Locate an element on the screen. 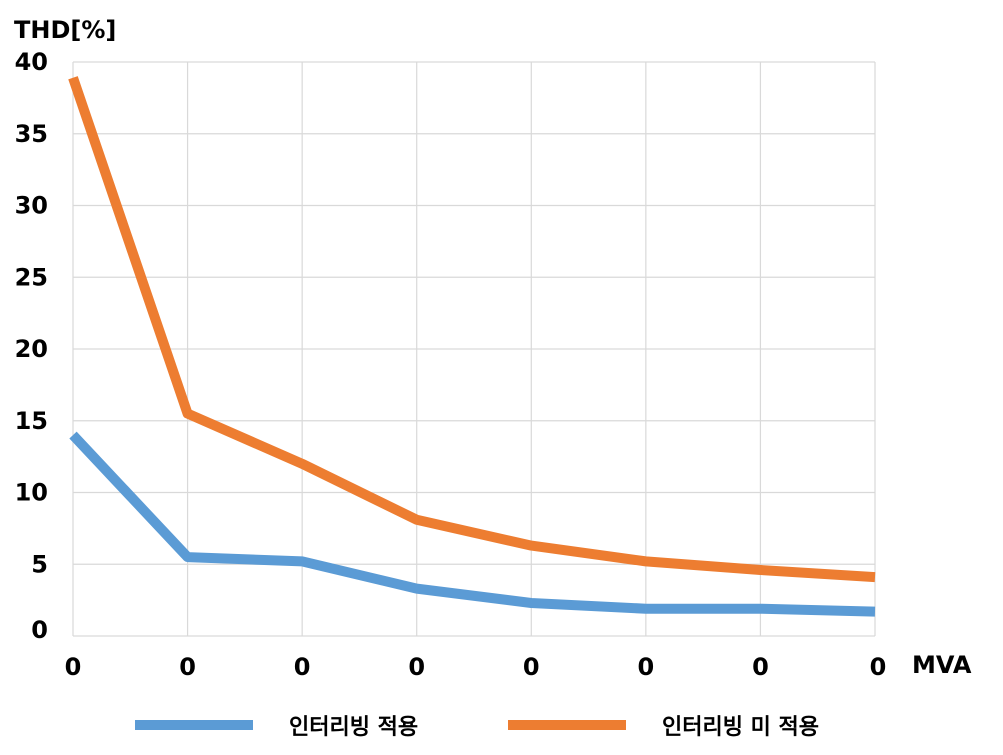 The width and height of the screenshot is (1003, 755). x-axis-ticks: 0 0 0 0 0 0 0 0 is located at coordinates (476, 667).